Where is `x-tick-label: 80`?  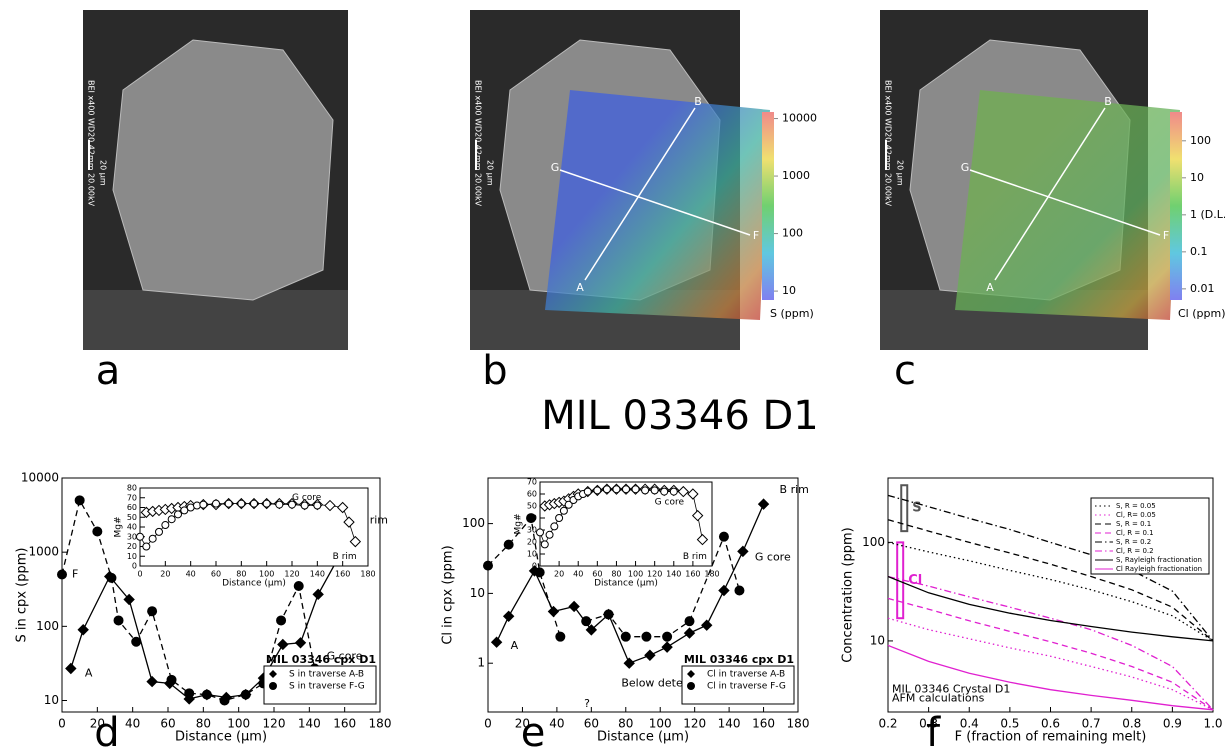
x-tick-label: 80 is located at coordinates (616, 574).